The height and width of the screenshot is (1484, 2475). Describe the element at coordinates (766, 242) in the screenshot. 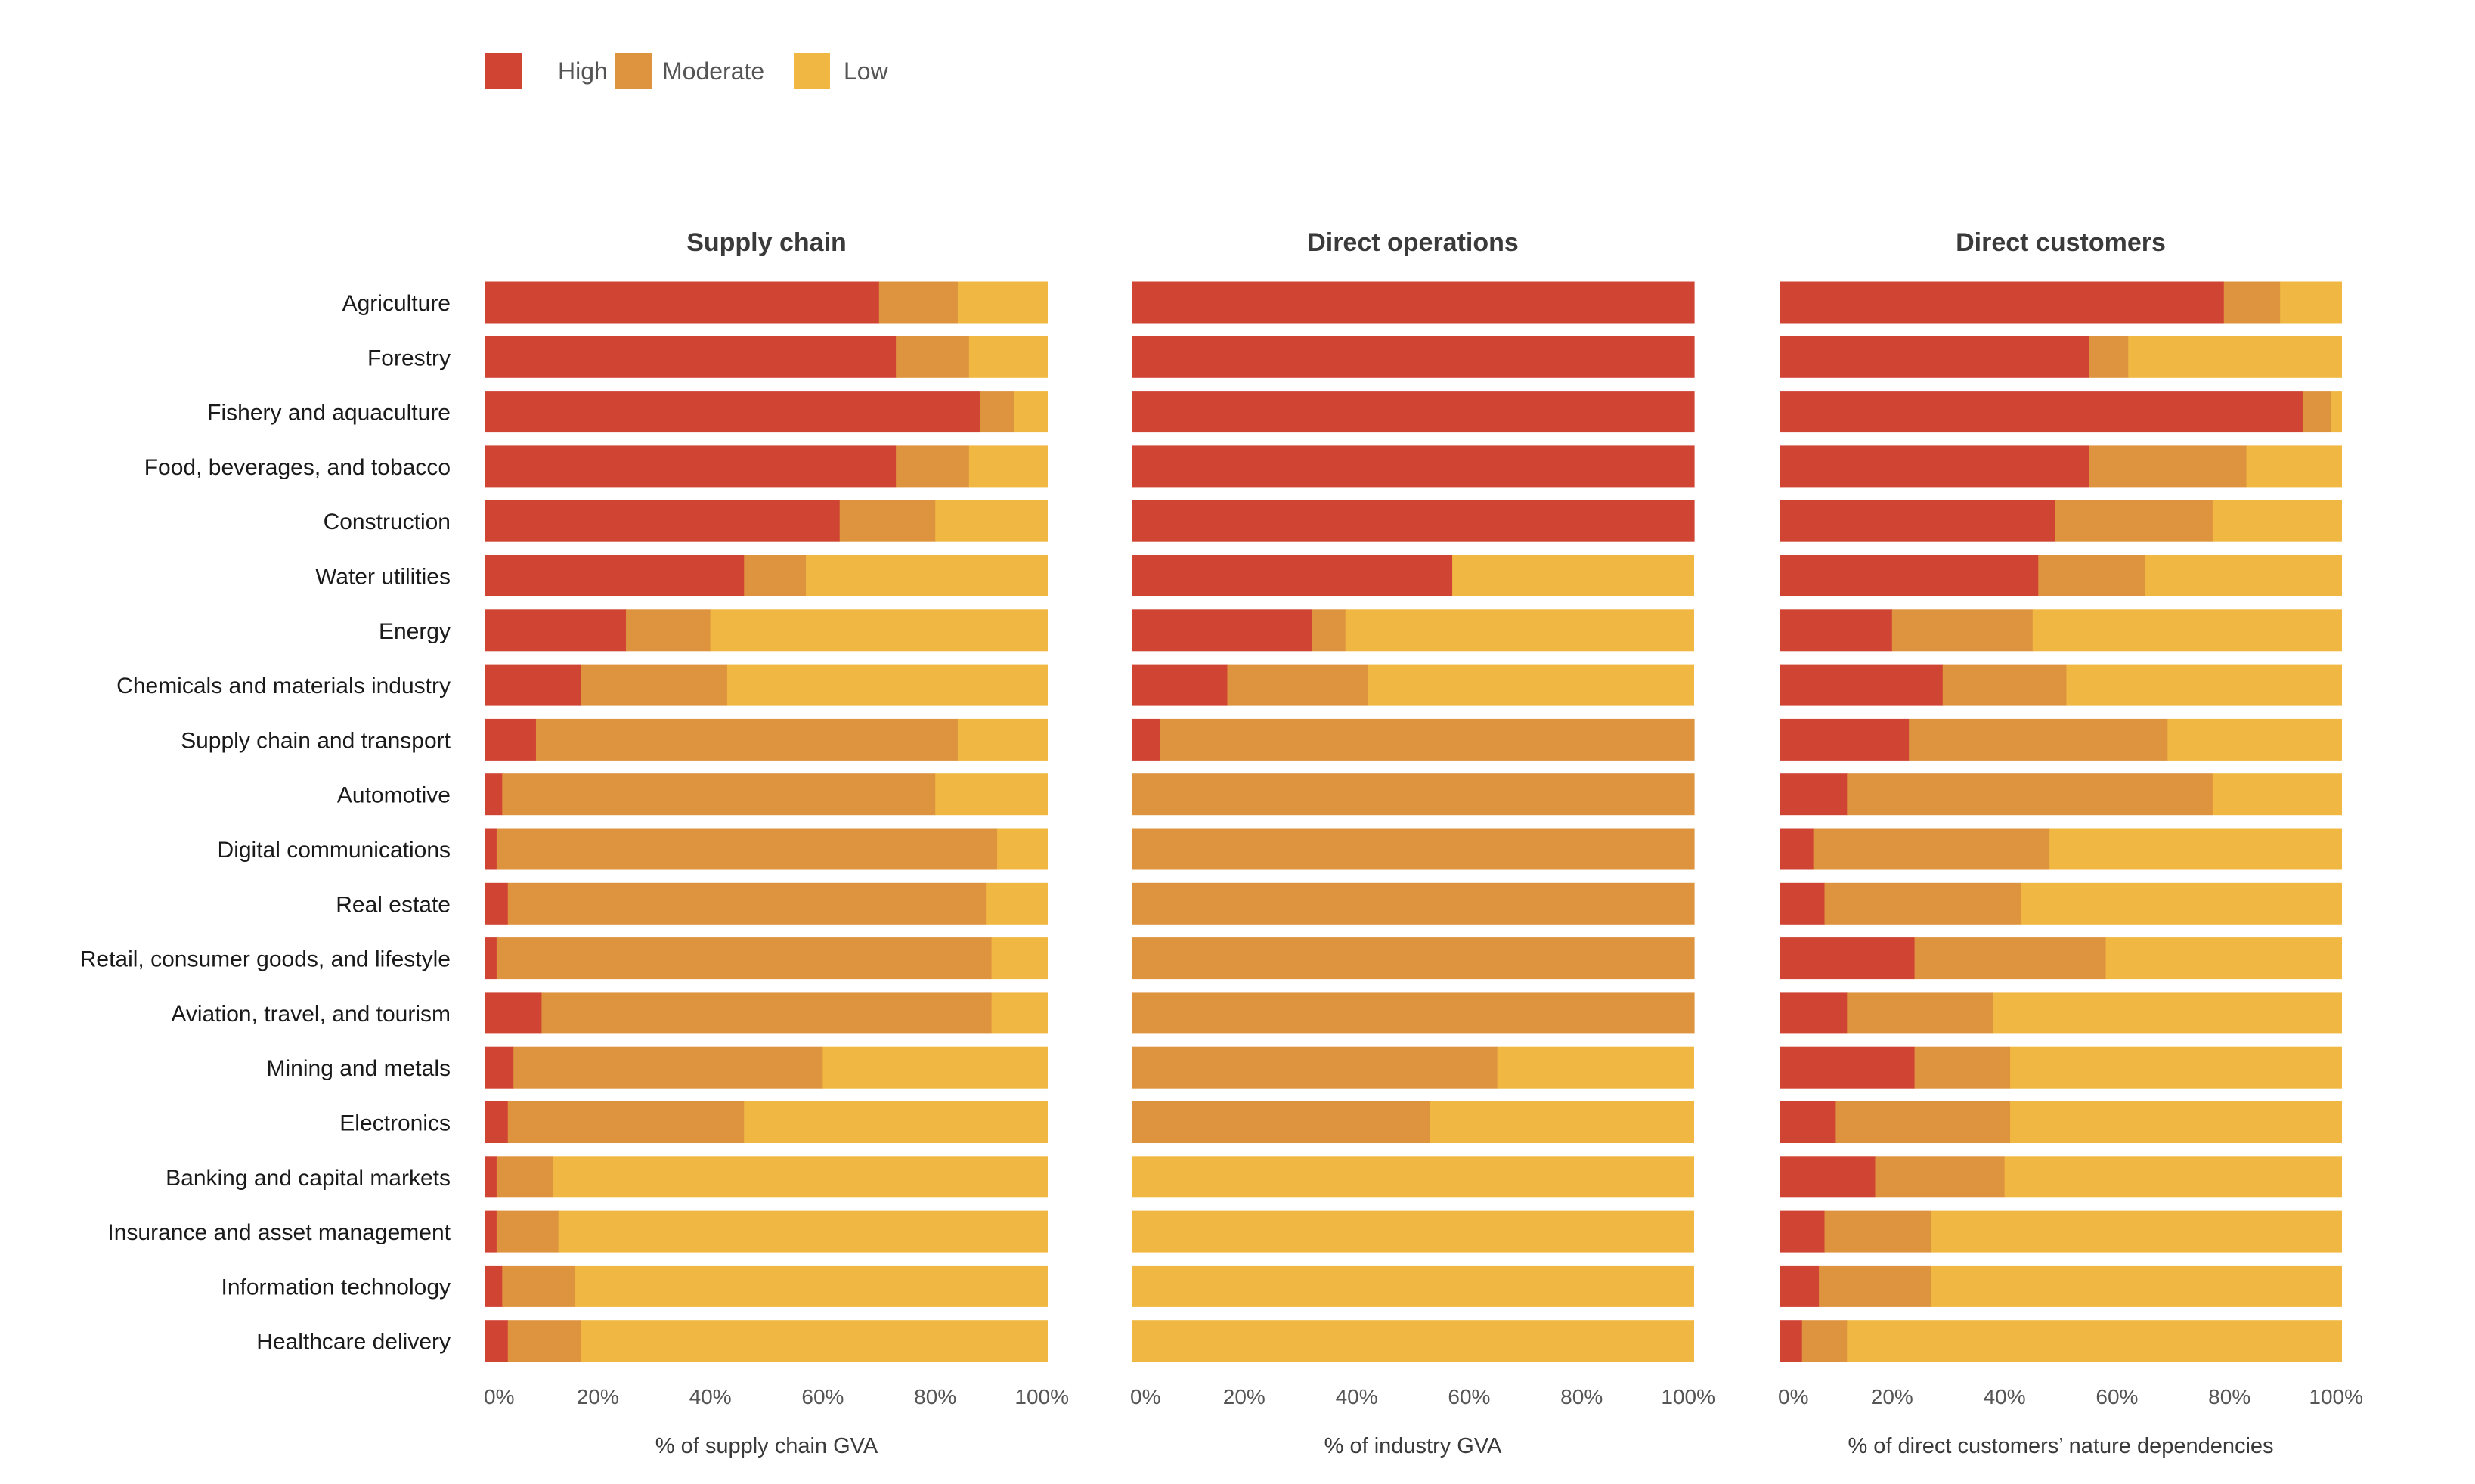

I see `panel-title: Supply chain` at that location.